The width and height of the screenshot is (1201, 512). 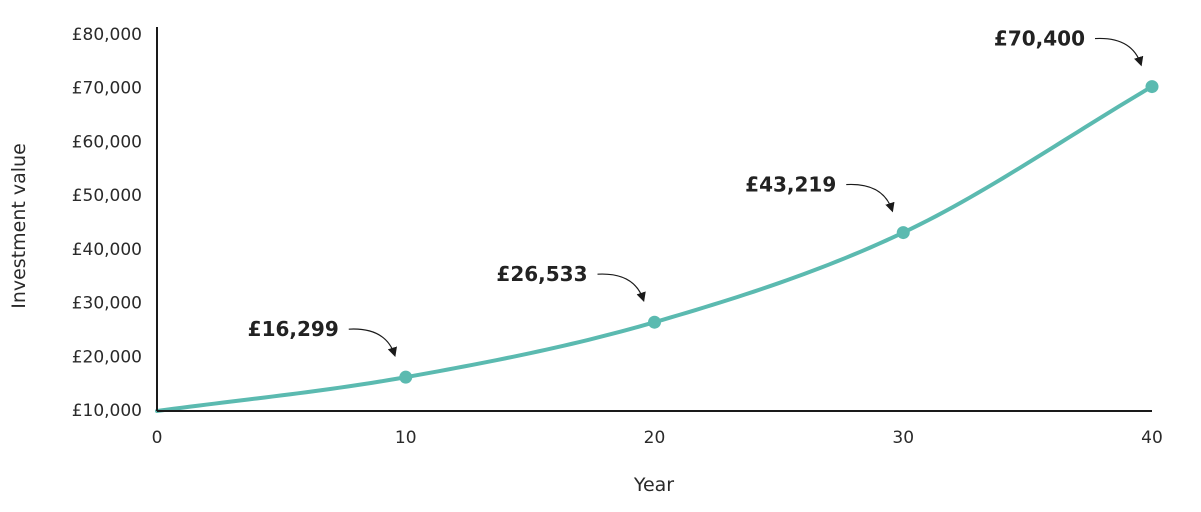 What do you see at coordinates (107, 196) in the screenshot?
I see `y-tick-label: £50,000` at bounding box center [107, 196].